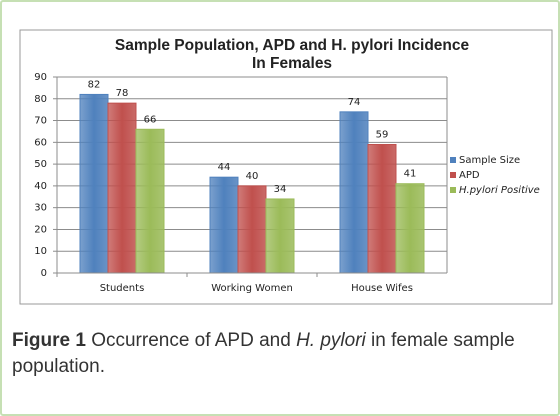 The image size is (560, 416). I want to click on legend-label: H.pylori Positive, so click(499, 190).